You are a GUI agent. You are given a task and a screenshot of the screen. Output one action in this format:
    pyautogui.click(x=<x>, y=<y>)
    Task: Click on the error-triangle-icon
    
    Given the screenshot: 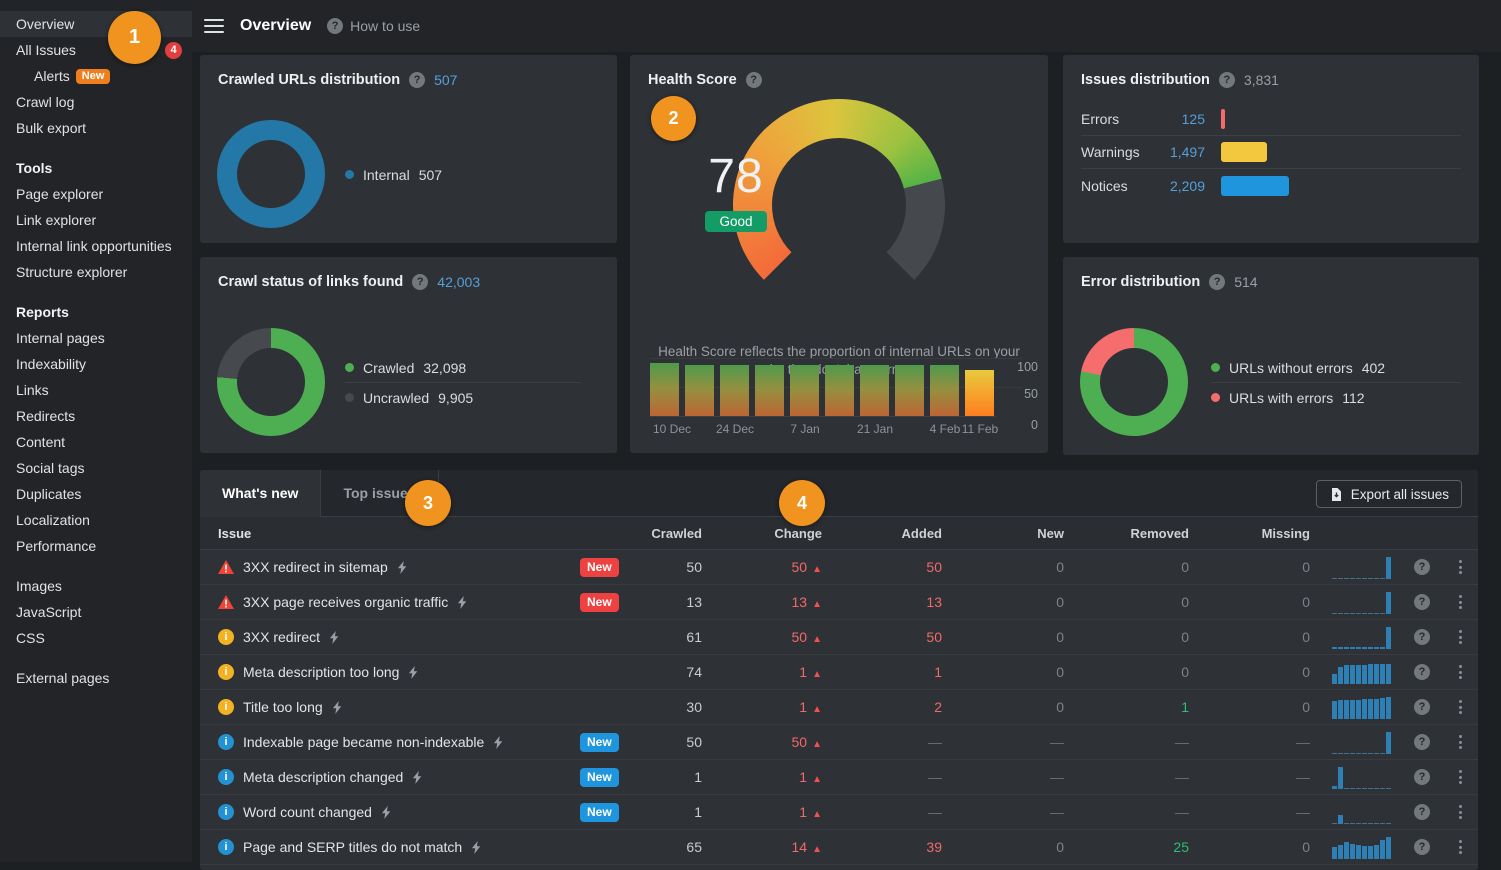 What is the action you would take?
    pyautogui.click(x=226, y=567)
    